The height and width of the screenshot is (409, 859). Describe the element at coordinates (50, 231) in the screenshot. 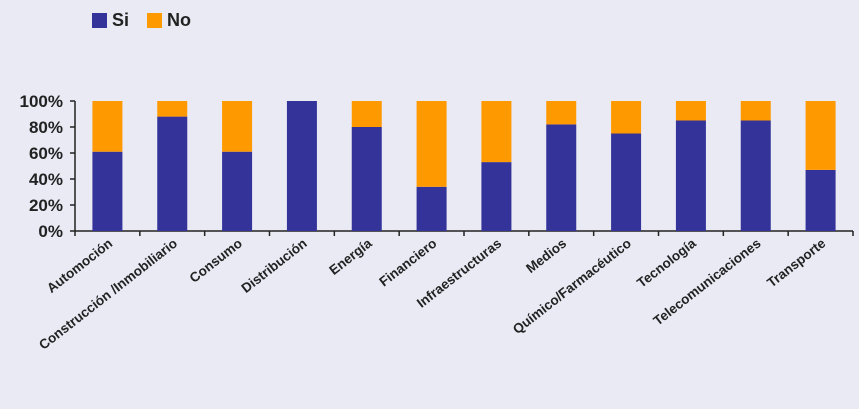

I see `y-tick-label: 0%` at that location.